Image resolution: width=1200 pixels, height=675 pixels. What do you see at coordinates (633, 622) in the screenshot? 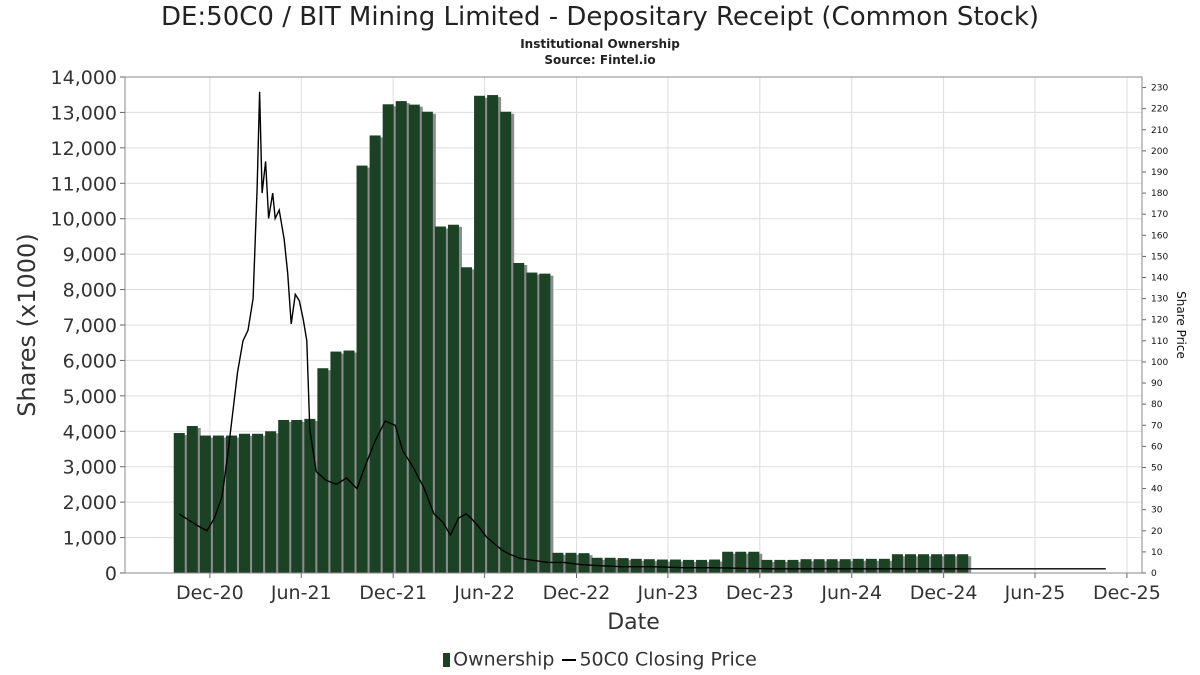
I see `x-axis-title: Date` at bounding box center [633, 622].